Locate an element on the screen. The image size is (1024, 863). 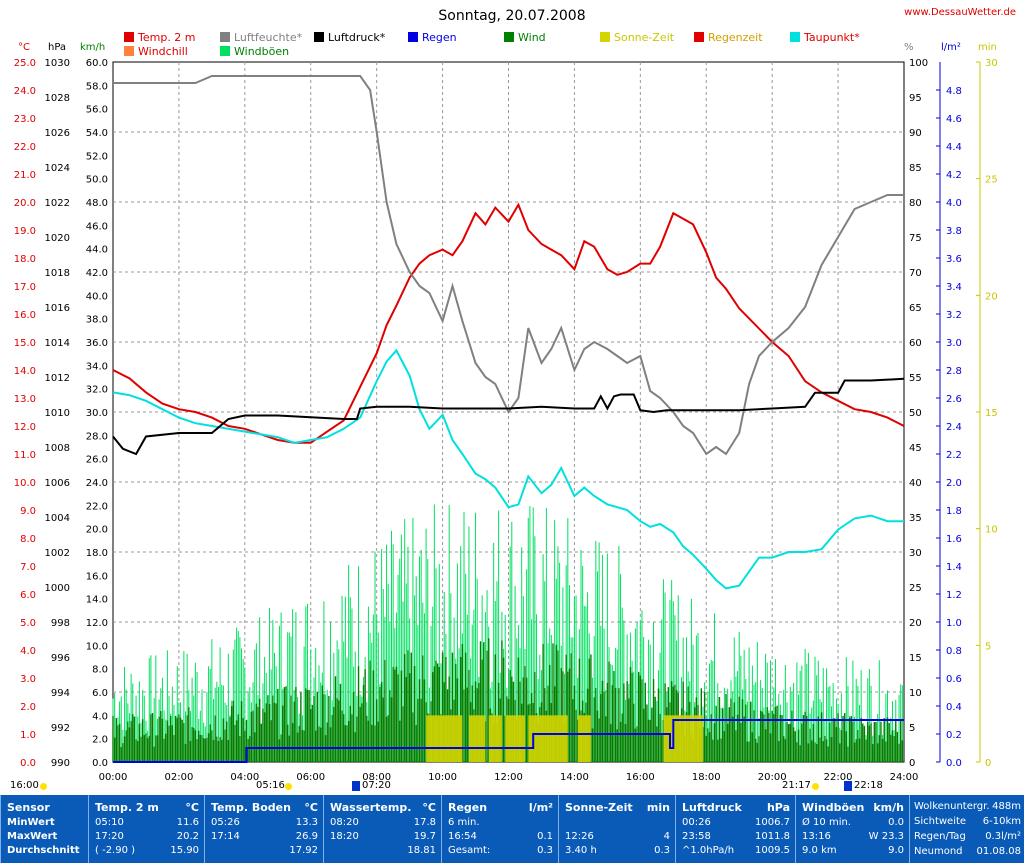
legend-label: Luftfeuchte* is located at coordinates (268, 37).